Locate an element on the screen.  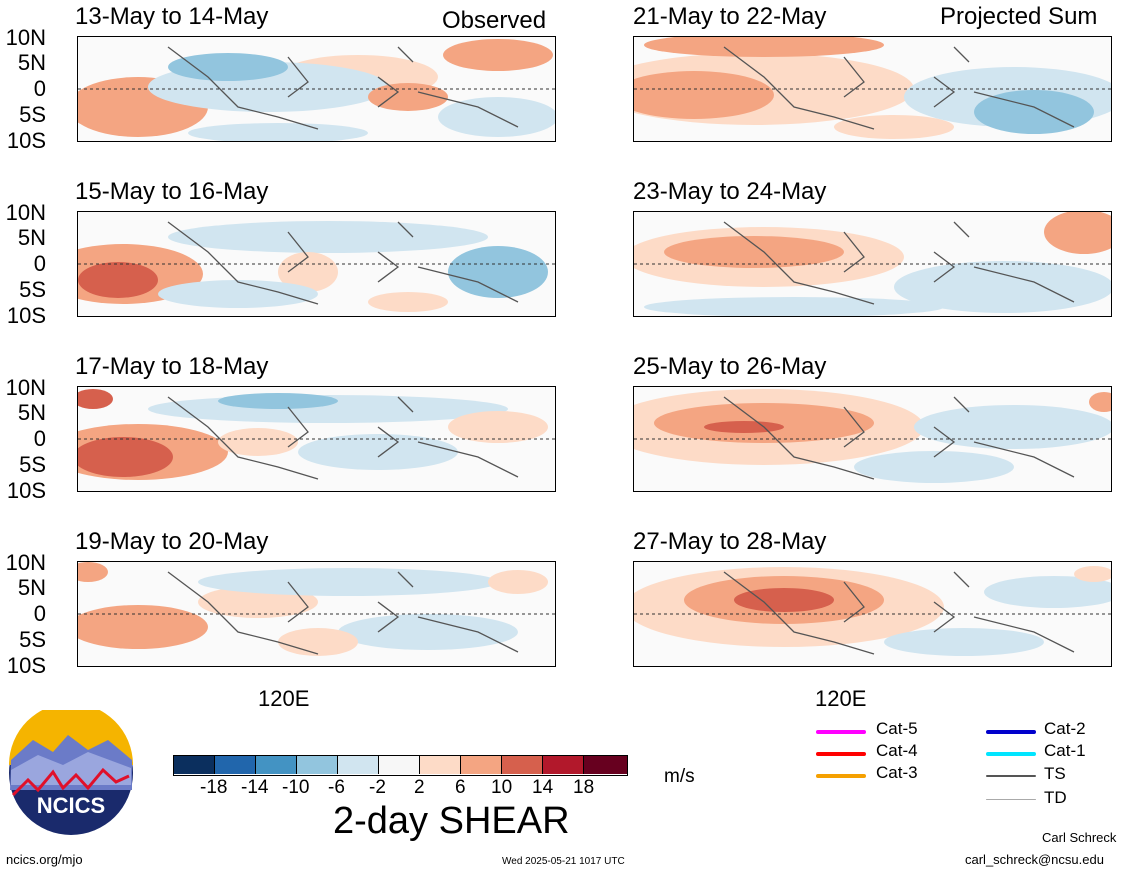
panel-title: 15-May to 16-May is located at coordinates (172, 191).